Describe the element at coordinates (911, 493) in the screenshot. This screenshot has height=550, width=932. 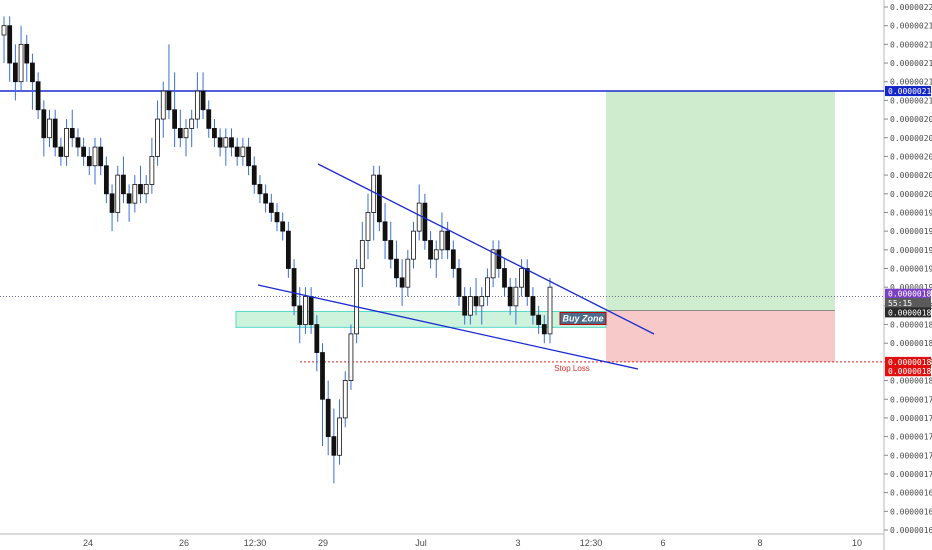
I see `y-tick-label: 0.00000168` at that location.